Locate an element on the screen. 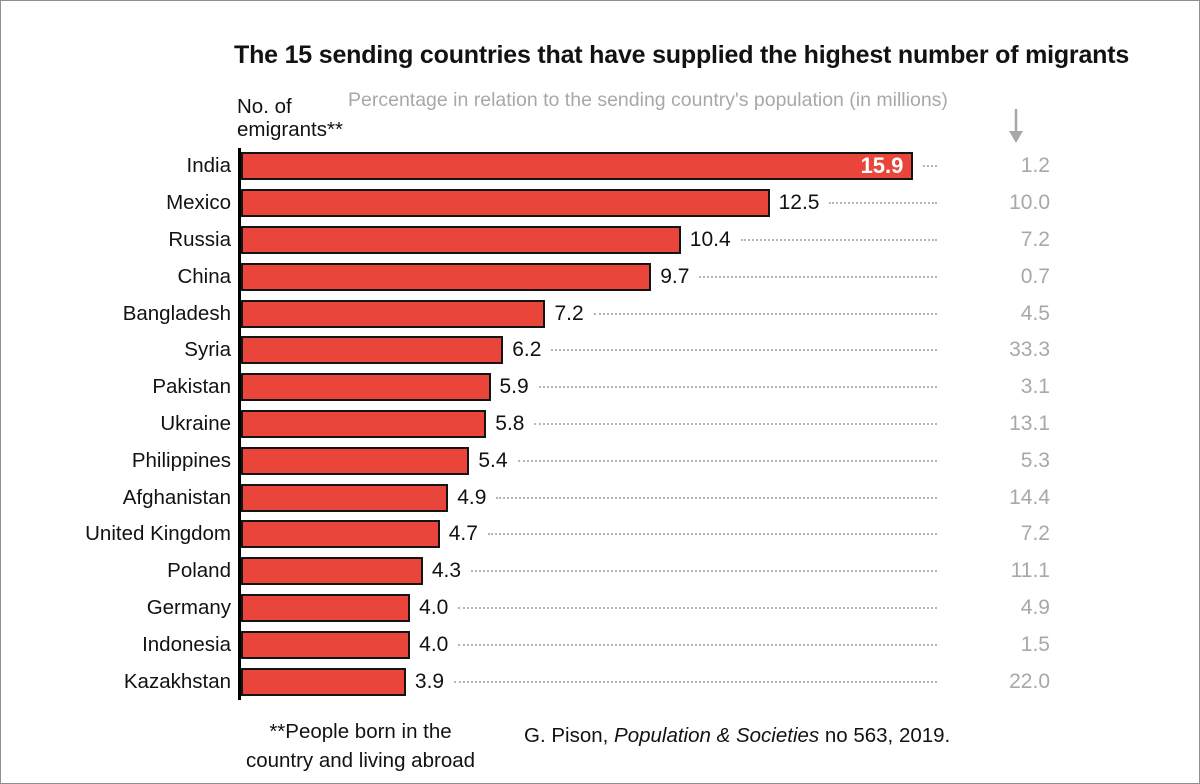  country-label: Afghanistan is located at coordinates (176, 497).